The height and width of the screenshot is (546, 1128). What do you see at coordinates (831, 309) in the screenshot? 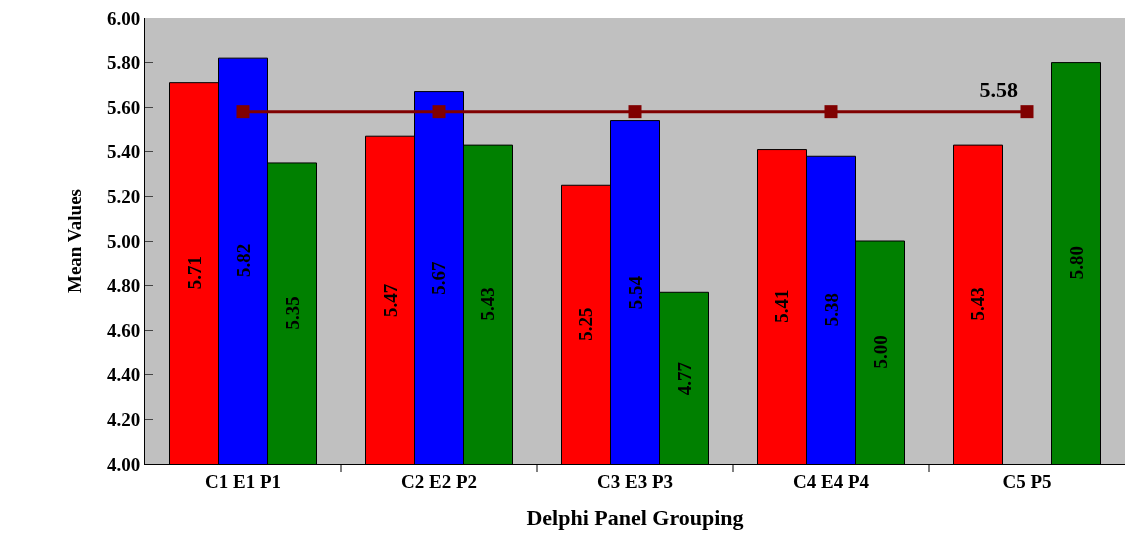
I see `data-label: 5.38` at bounding box center [831, 309].